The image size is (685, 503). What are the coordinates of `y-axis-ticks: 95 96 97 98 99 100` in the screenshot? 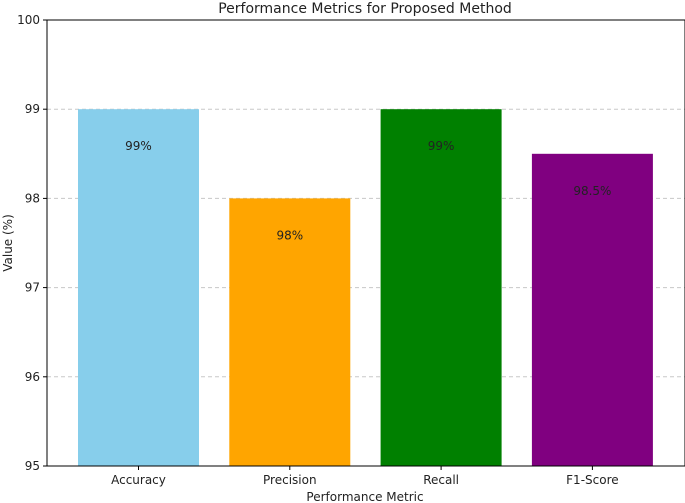 It's located at (32, 243).